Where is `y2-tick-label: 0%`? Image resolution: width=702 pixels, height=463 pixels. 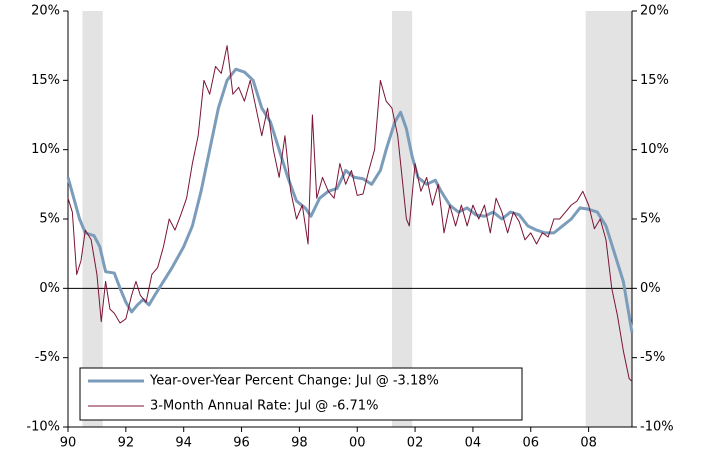 y2-tick-label: 0% is located at coordinates (650, 288).